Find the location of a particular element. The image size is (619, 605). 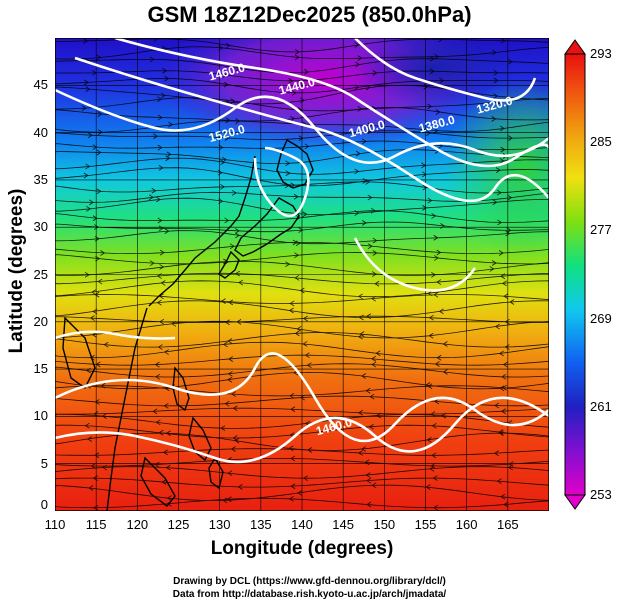

x-tick-label: 160 is located at coordinates (466, 524).